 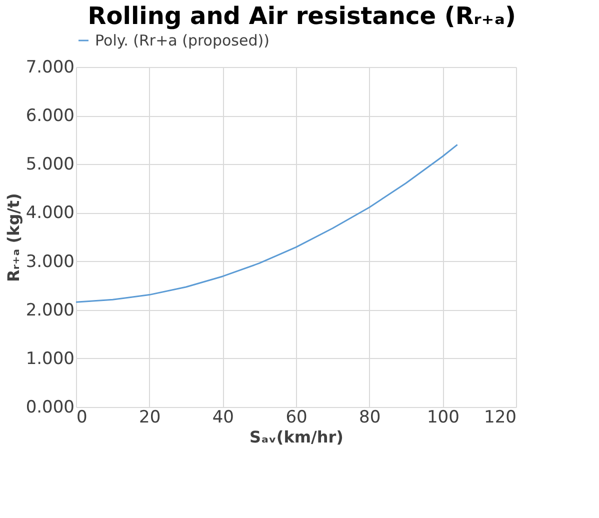 I want to click on y-tick-label: 2.000, so click(x=50, y=310).